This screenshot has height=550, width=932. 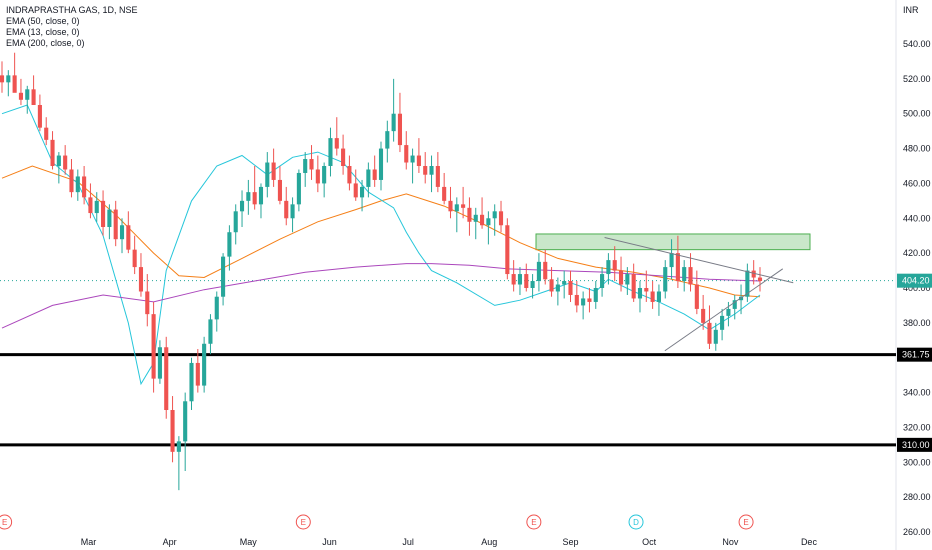 I want to click on trendline, so click(x=724, y=310).